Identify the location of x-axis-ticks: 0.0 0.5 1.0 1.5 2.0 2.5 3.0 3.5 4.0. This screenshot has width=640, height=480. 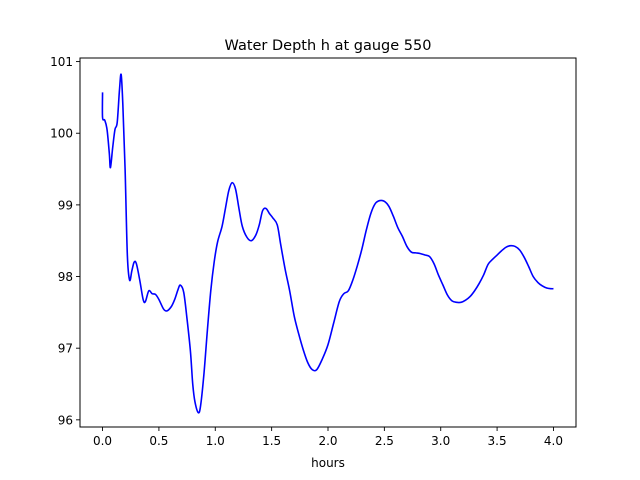
(328, 437).